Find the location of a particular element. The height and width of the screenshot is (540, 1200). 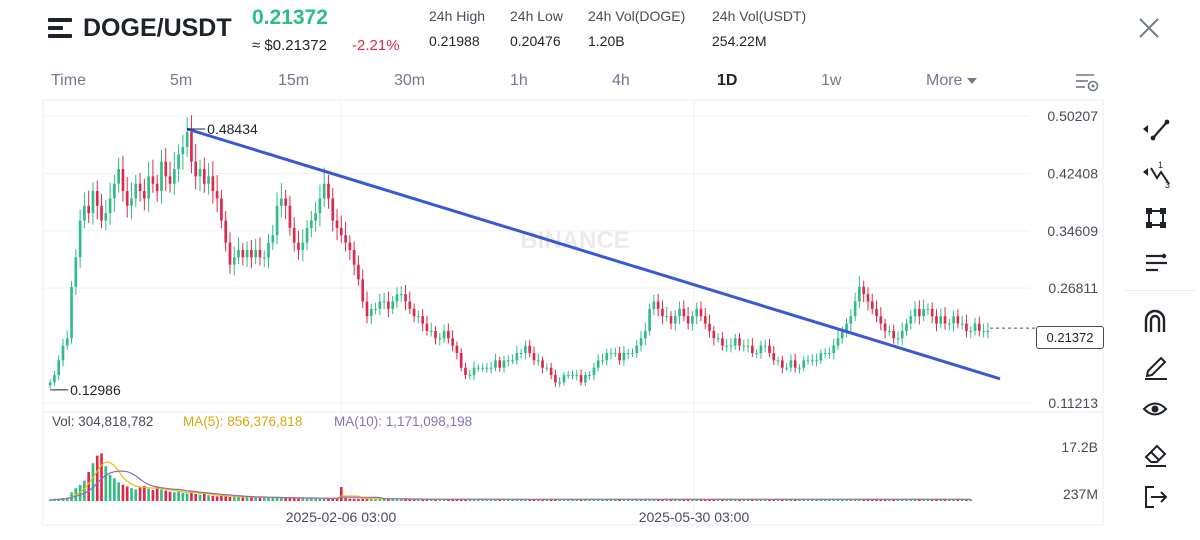

tab-1h: 1h is located at coordinates (519, 80).